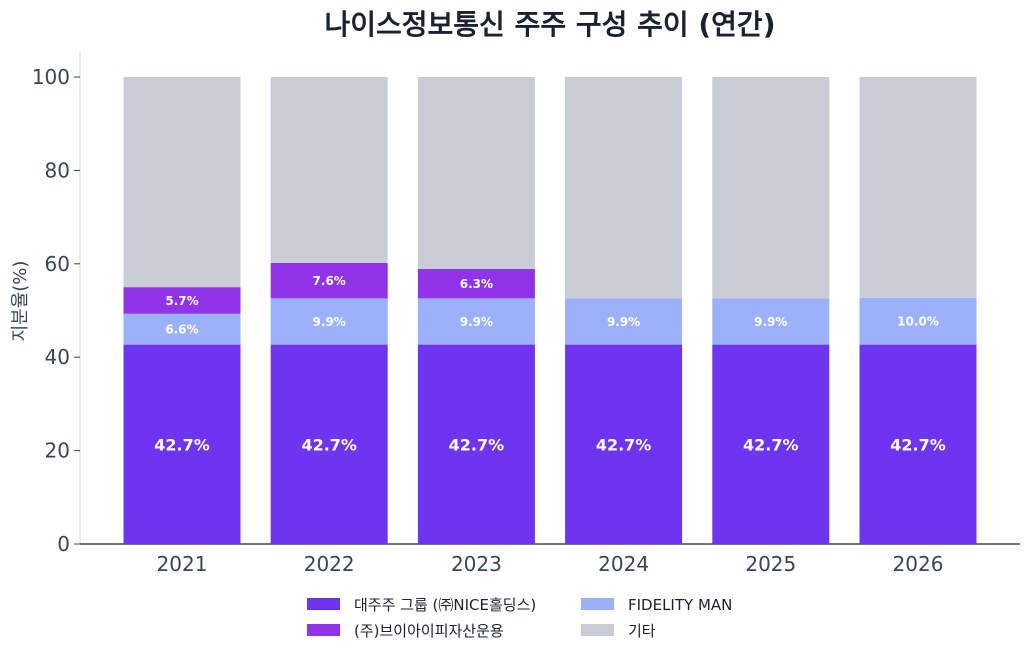  What do you see at coordinates (57, 357) in the screenshot?
I see `y-tick-label: 40` at bounding box center [57, 357].